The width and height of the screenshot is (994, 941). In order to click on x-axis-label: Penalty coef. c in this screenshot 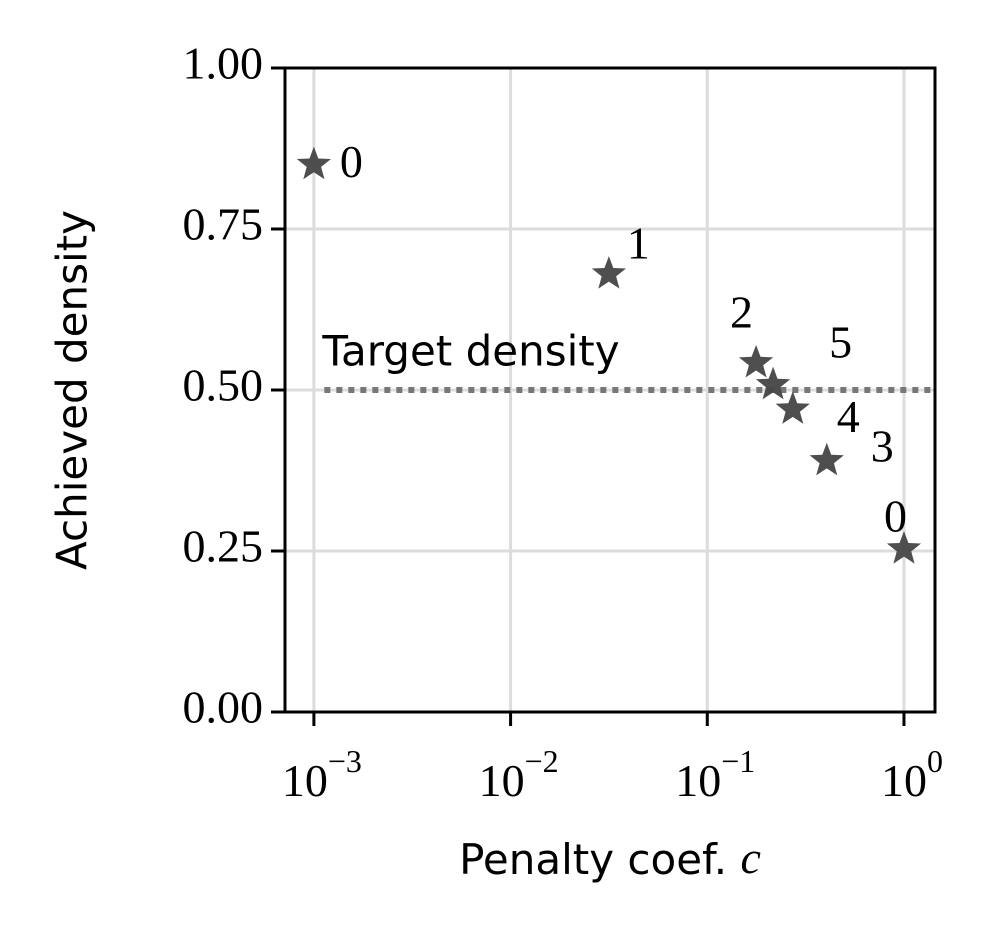, I will do `click(610, 858)`.